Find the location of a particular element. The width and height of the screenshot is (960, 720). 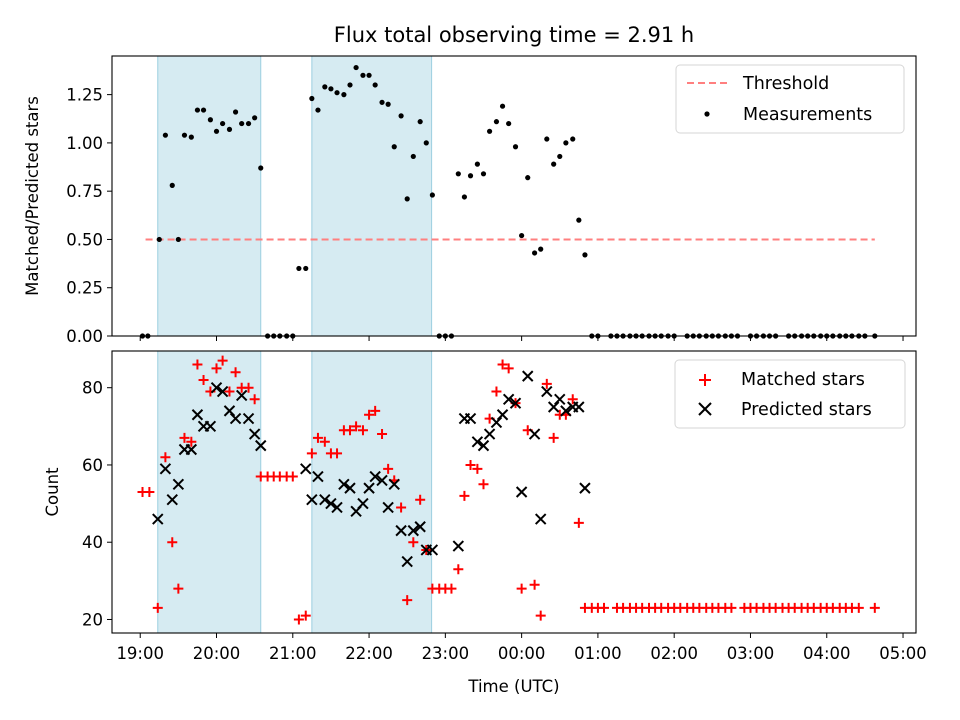

legend-predicted-label: Predicted stars is located at coordinates (806, 410).